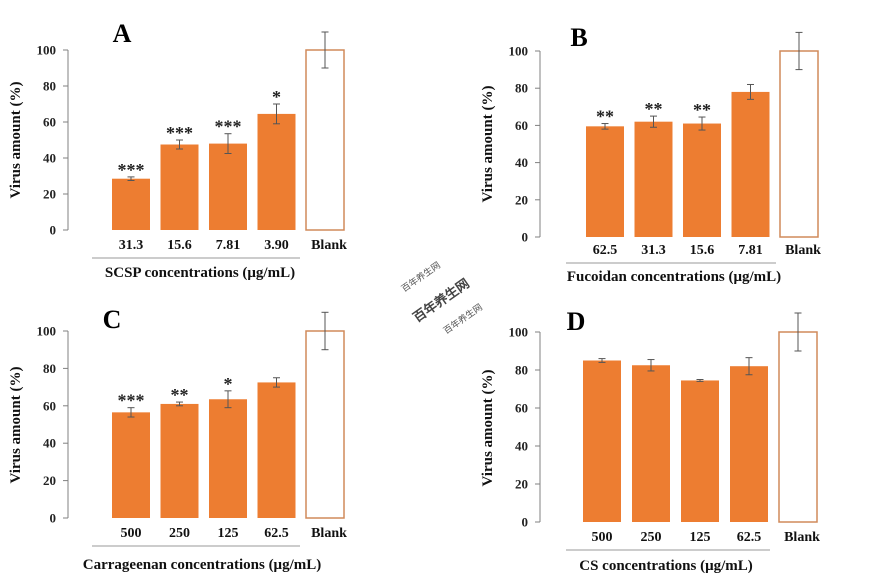 Image resolution: width=886 pixels, height=585 pixels. Describe the element at coordinates (276, 245) in the screenshot. I see `category-label: 3.90` at that location.